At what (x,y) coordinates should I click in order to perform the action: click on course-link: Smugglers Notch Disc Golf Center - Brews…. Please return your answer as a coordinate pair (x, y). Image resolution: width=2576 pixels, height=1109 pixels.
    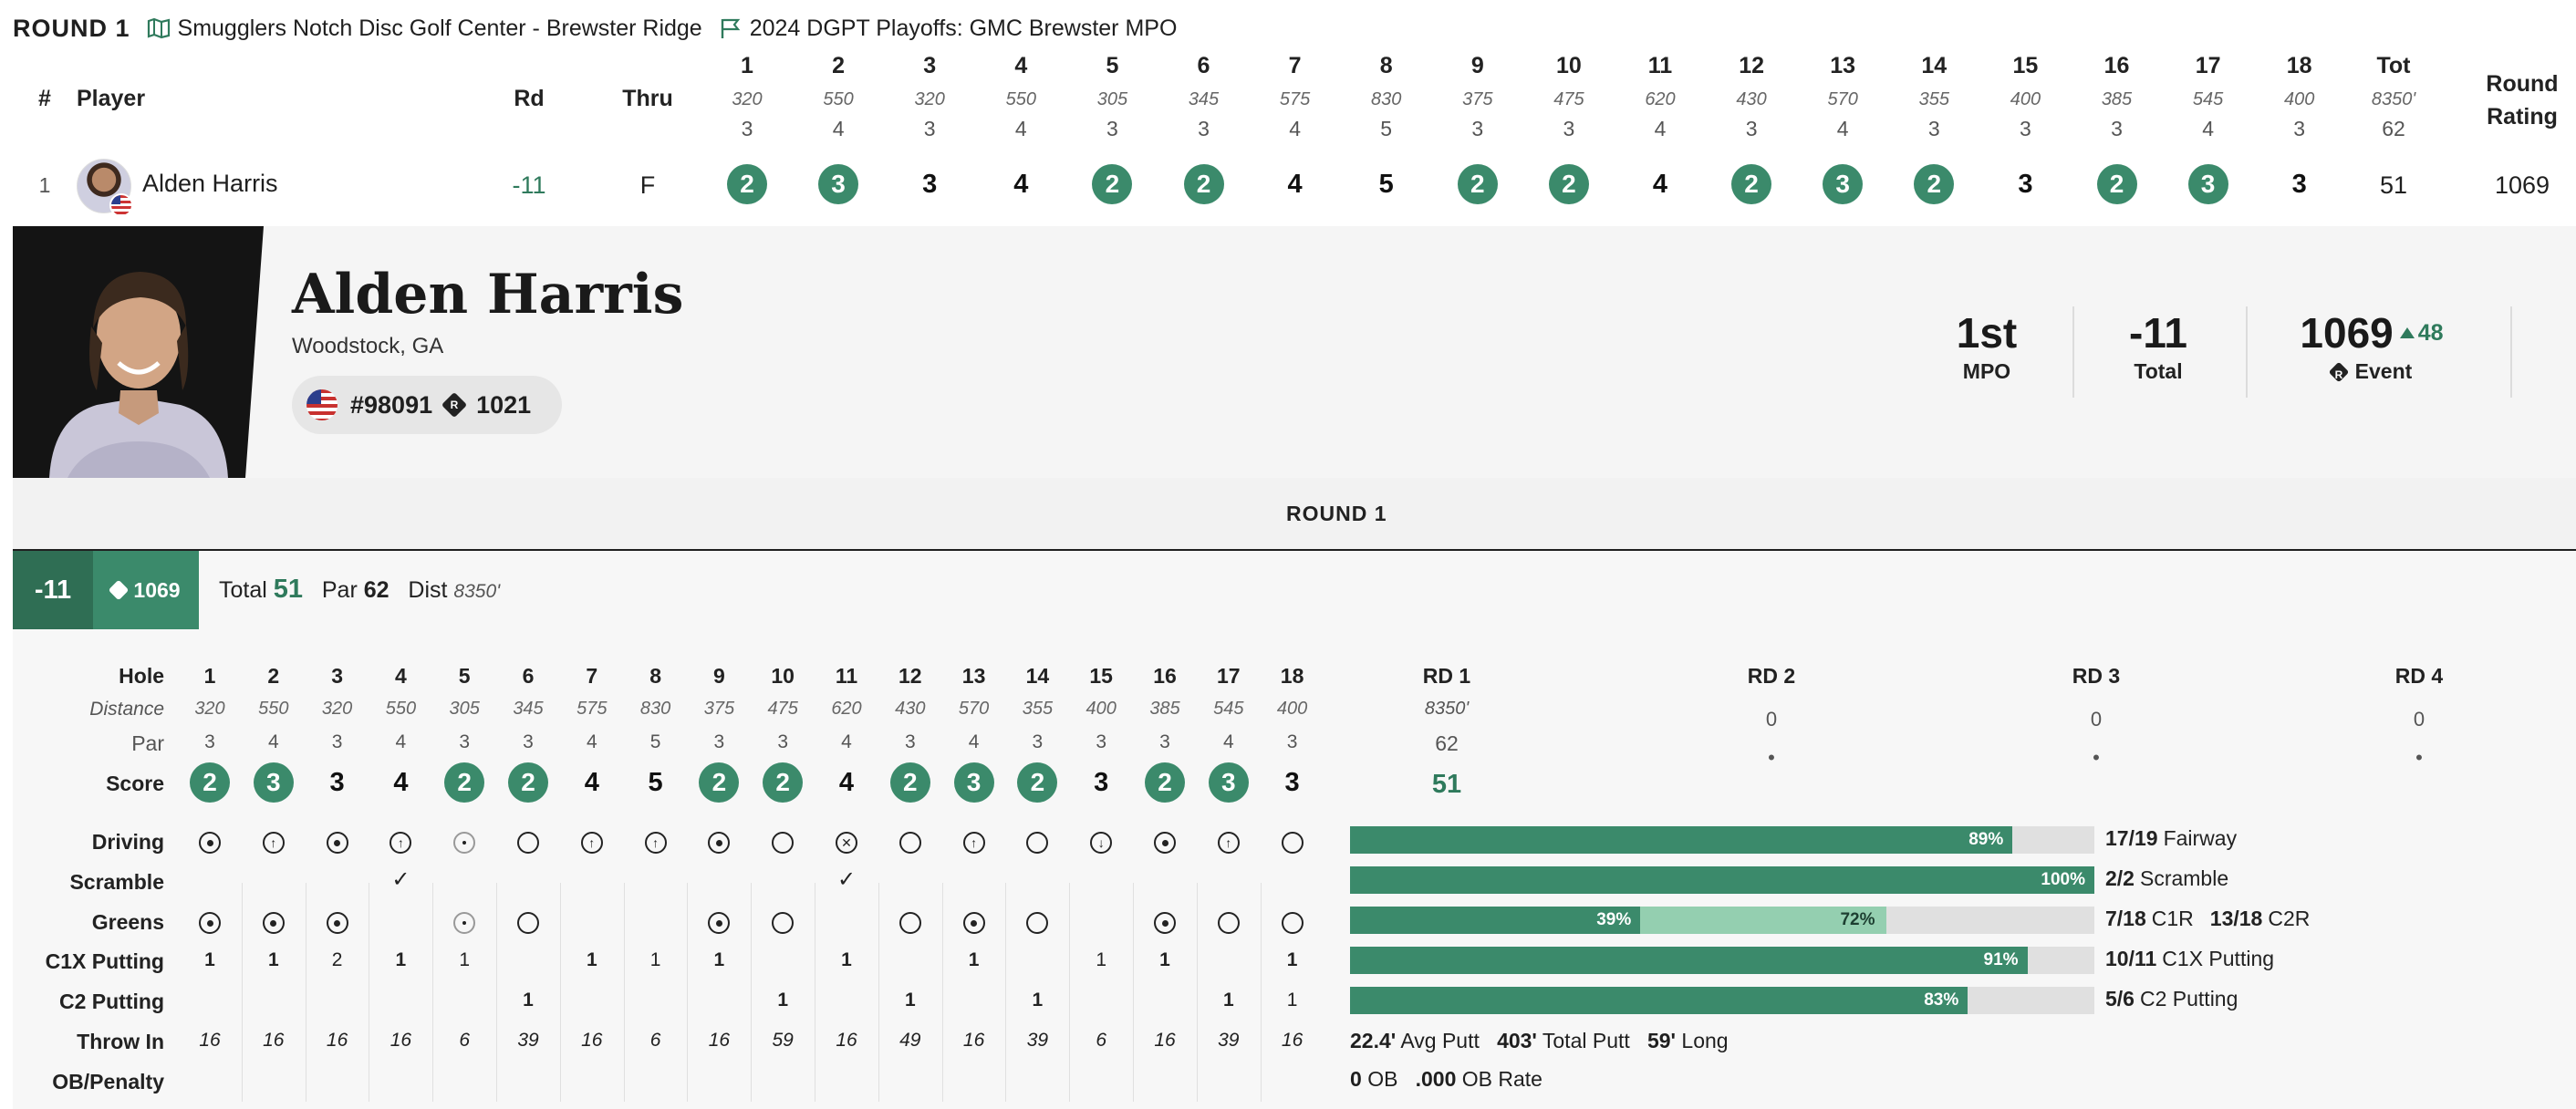
    Looking at the image, I should click on (424, 29).